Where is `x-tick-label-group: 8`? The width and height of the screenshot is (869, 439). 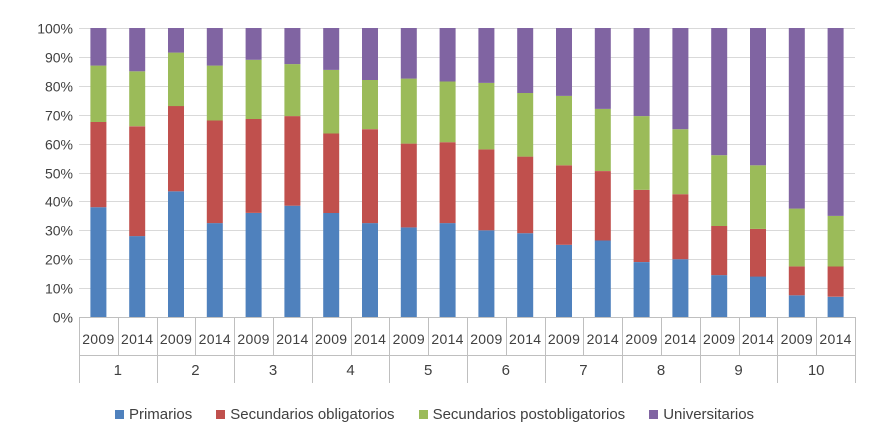
x-tick-label-group: 8 is located at coordinates (661, 370).